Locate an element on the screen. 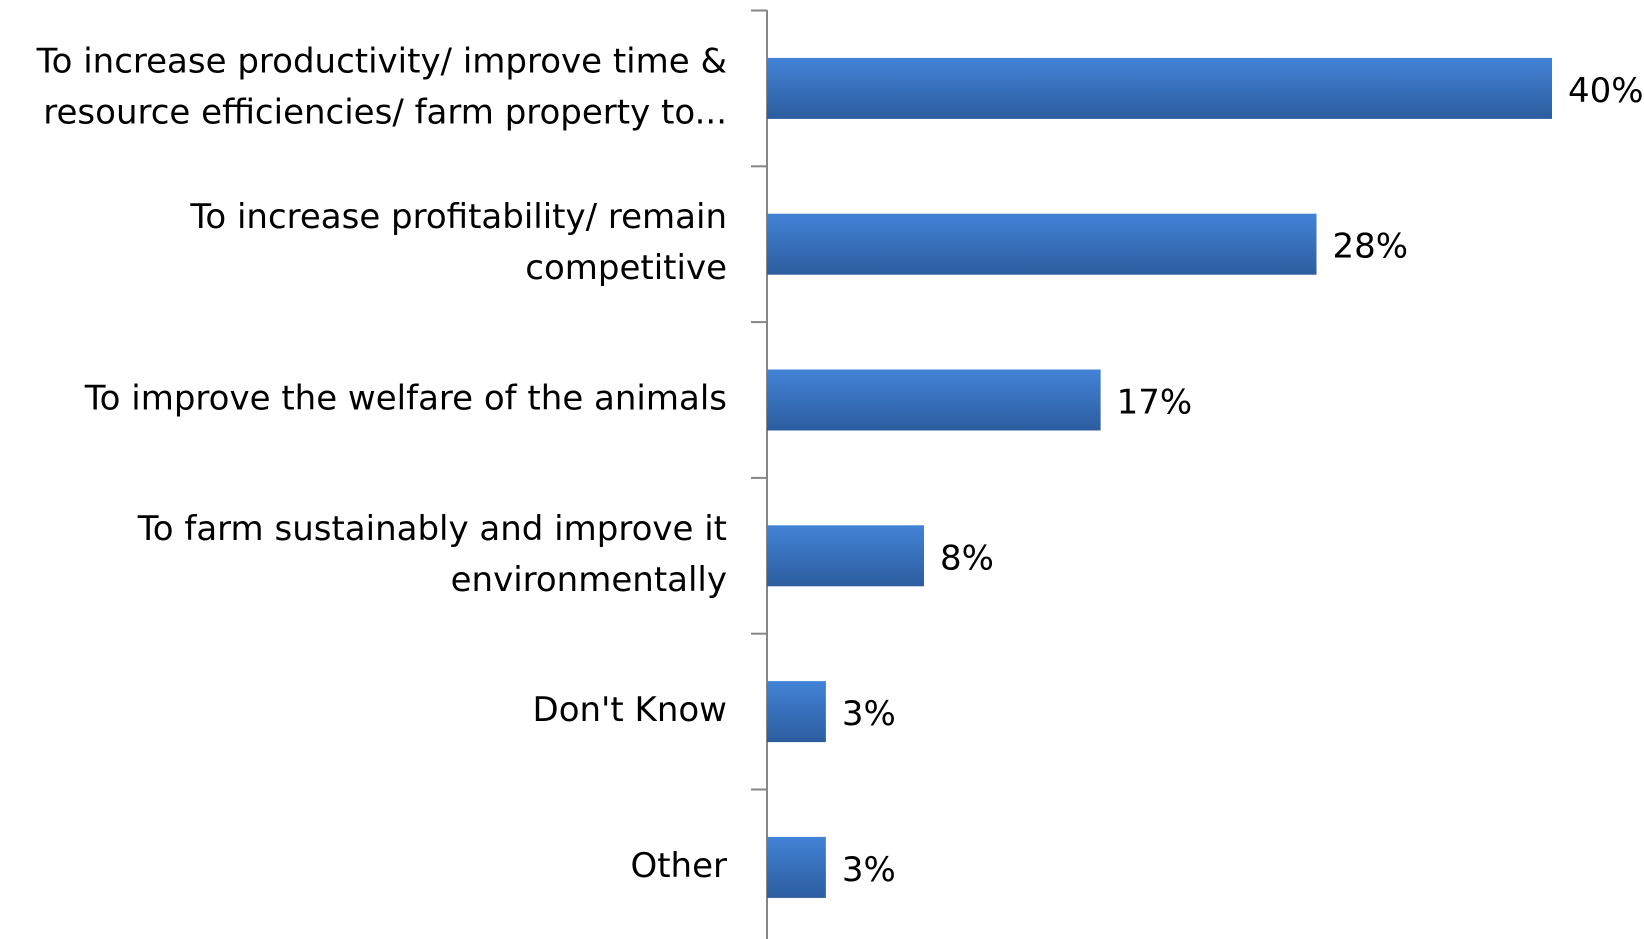 This screenshot has height=939, width=1644. category-label: To farm sustainably and improve it is located at coordinates (432, 529).